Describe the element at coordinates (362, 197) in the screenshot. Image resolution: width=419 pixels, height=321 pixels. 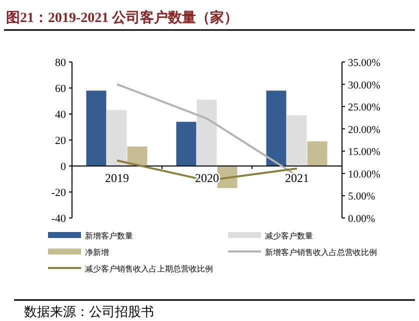
I see `y2-tick-label: 5.00%` at that location.